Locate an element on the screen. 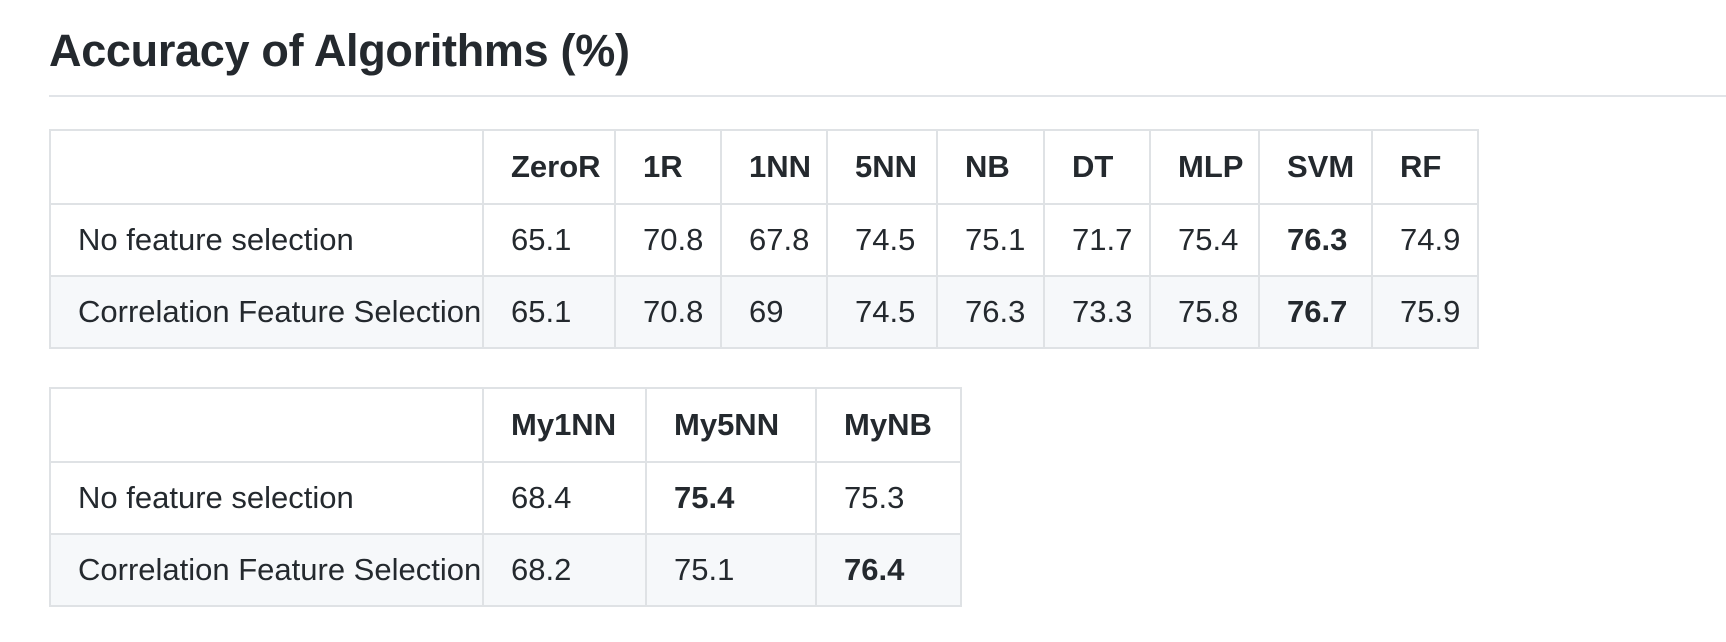 This screenshot has width=1726, height=642. table-row: No feature selection 68.4 75.4 75.3 is located at coordinates (505, 498).